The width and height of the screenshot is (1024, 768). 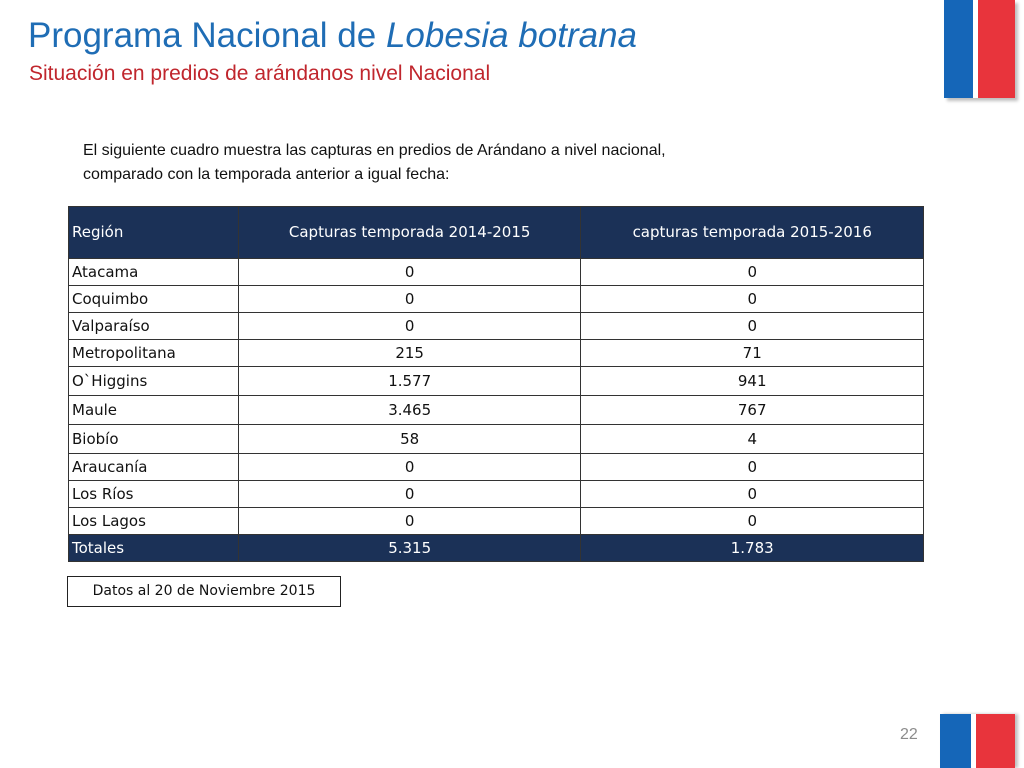 What do you see at coordinates (909, 734) in the screenshot?
I see `page-number: 22` at bounding box center [909, 734].